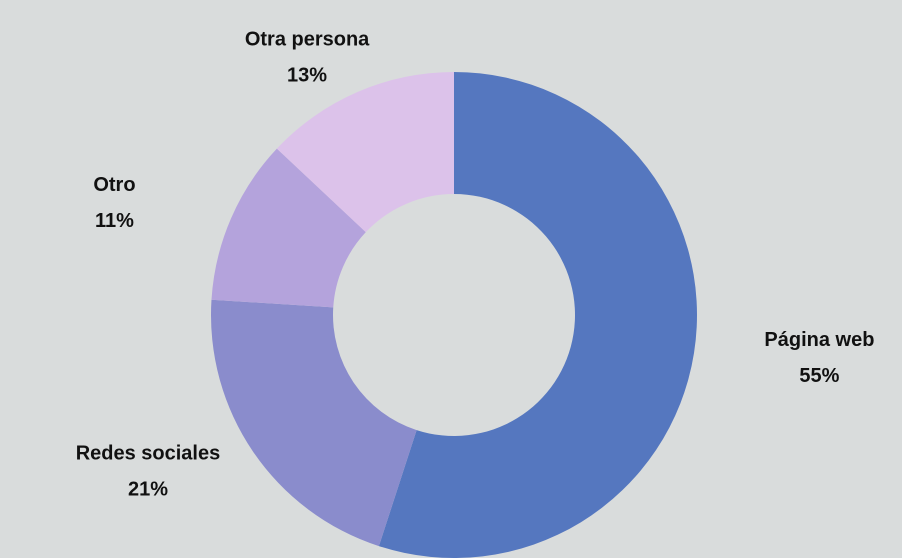  What do you see at coordinates (307, 75) in the screenshot?
I see `slice-value-label: 13%` at bounding box center [307, 75].